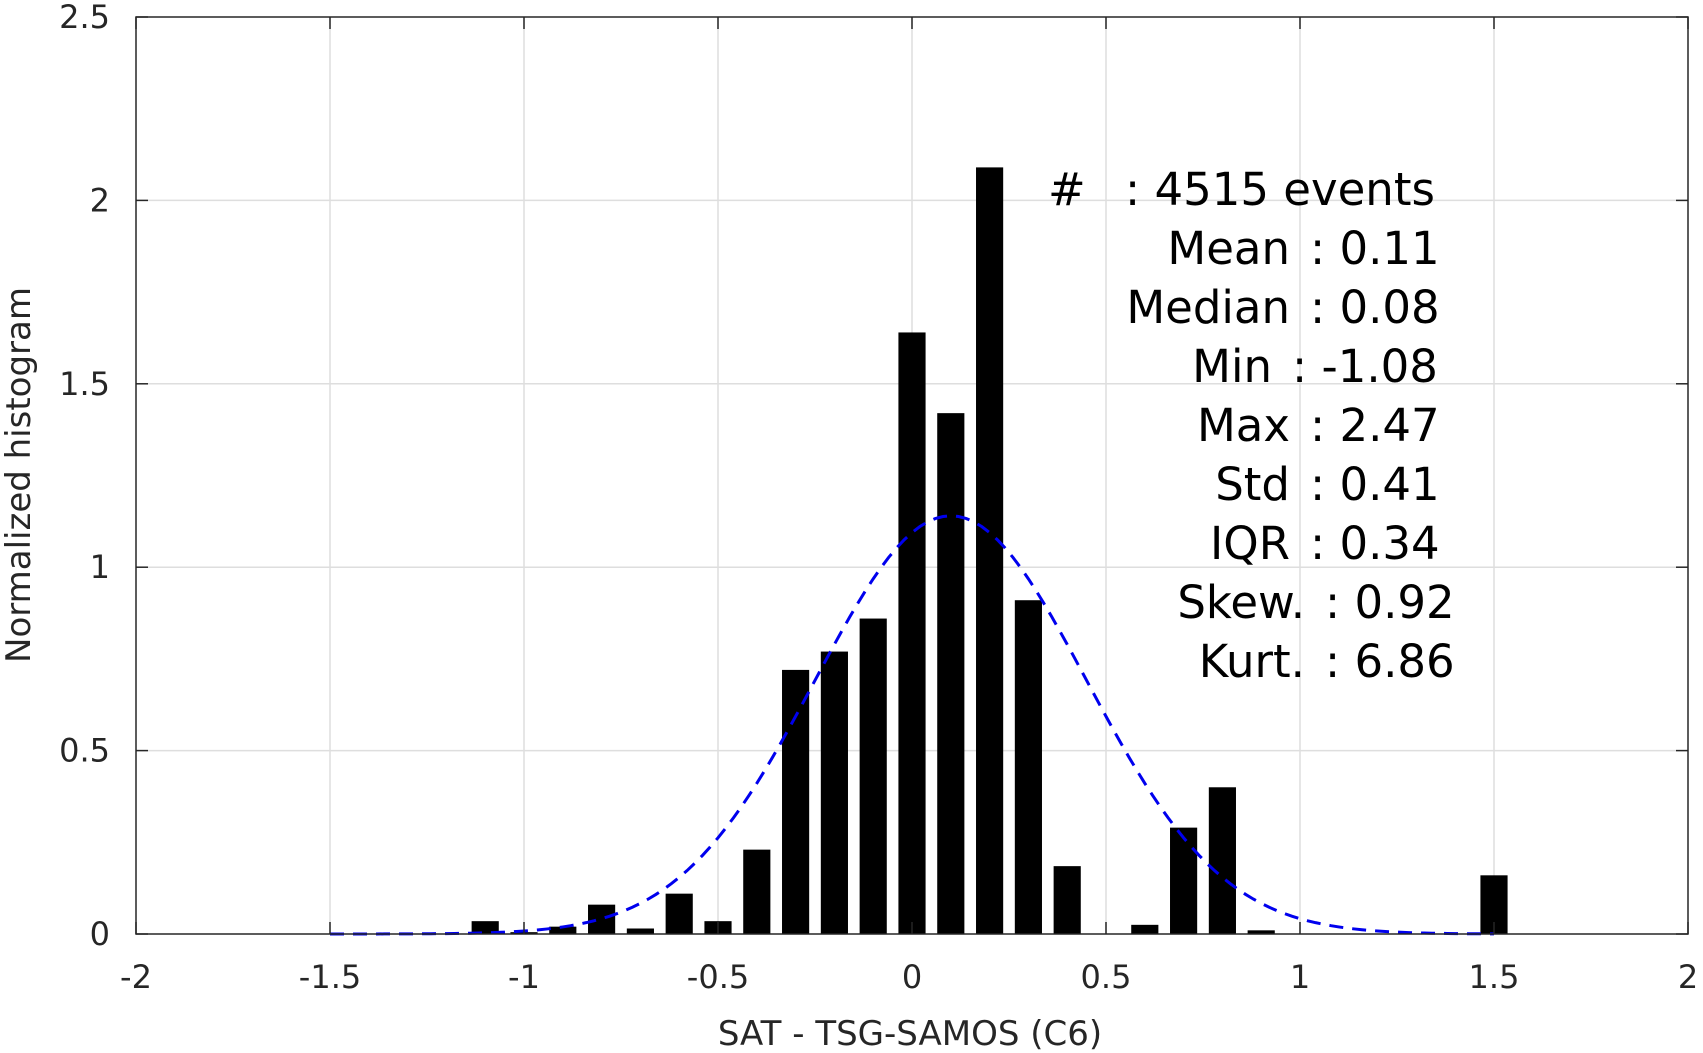  What do you see at coordinates (1280, 189) in the screenshot?
I see `stat-value: : 4515 events` at bounding box center [1280, 189].